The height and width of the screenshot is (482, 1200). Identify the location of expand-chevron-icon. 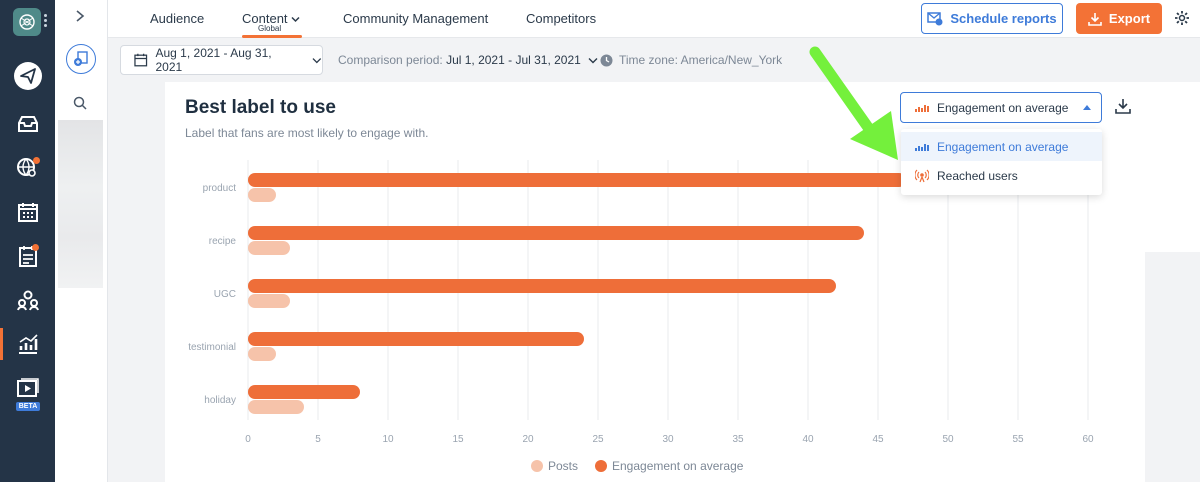
(80, 16).